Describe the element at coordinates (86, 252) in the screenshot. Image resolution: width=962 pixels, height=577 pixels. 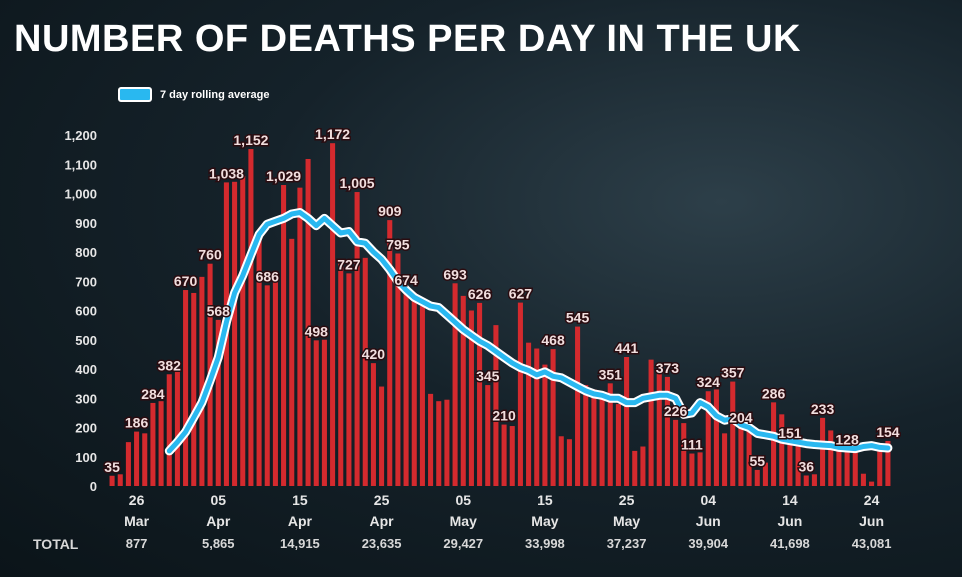
I see `y-tick-label: 800` at that location.